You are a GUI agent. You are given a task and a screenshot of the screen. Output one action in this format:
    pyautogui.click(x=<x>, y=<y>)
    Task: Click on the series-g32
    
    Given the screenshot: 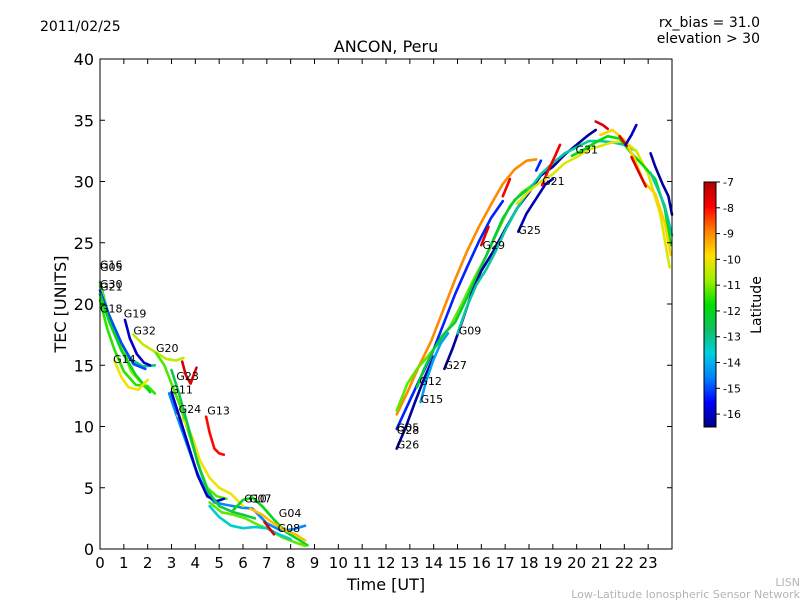 What is the action you would take?
    pyautogui.click(x=158, y=347)
    